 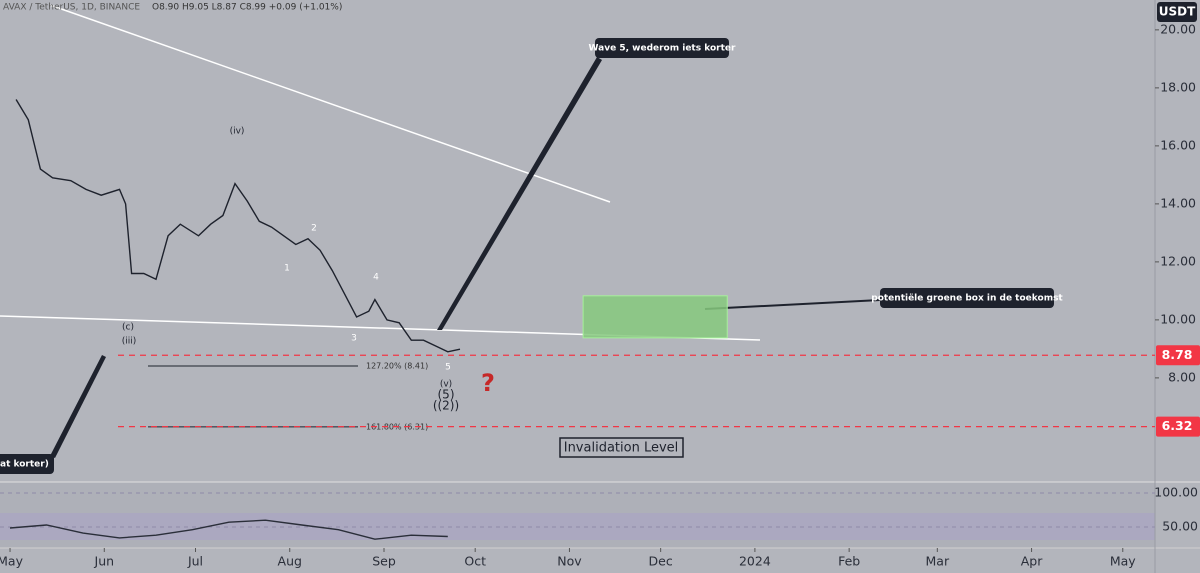 What do you see at coordinates (314, 229) in the screenshot?
I see `wave-label: 2` at bounding box center [314, 229].